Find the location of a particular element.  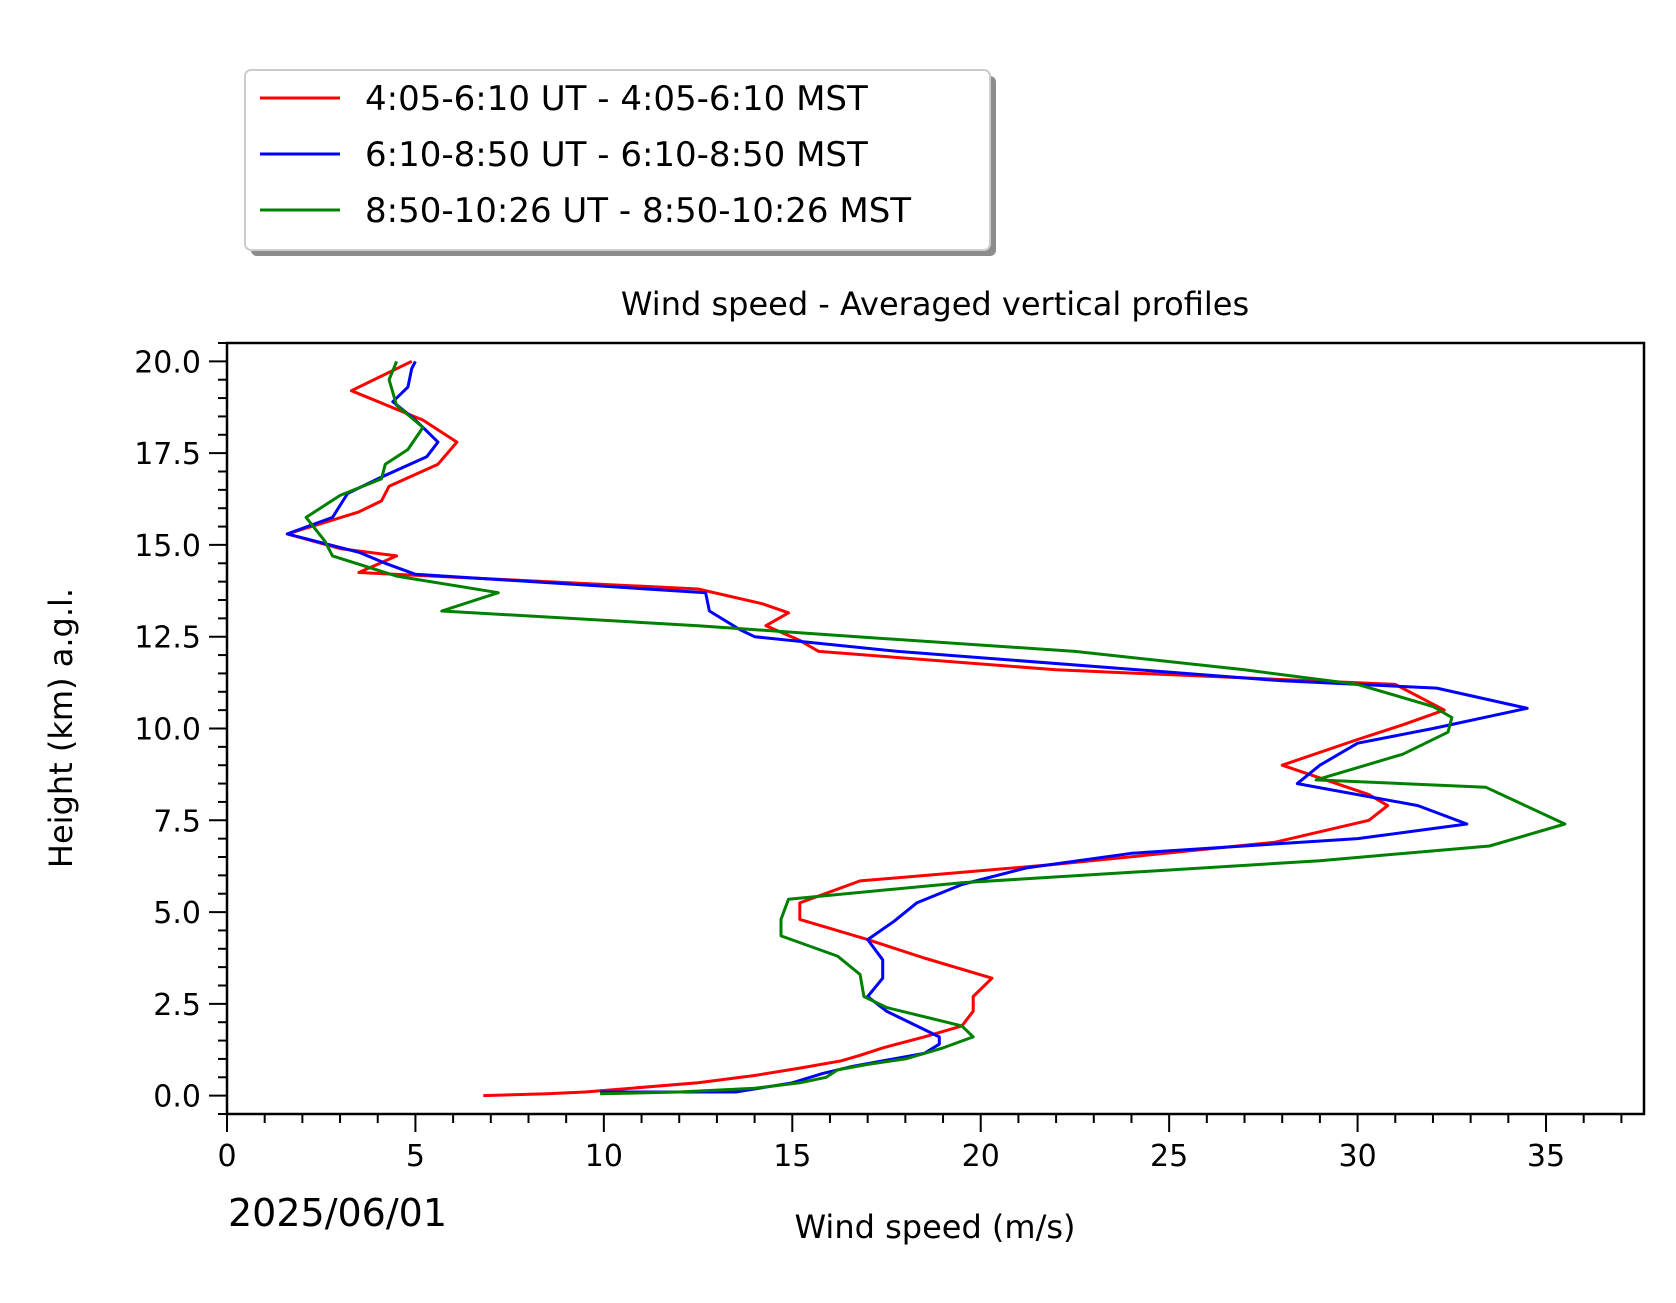

x-tick-label: 0 is located at coordinates (226, 1156).